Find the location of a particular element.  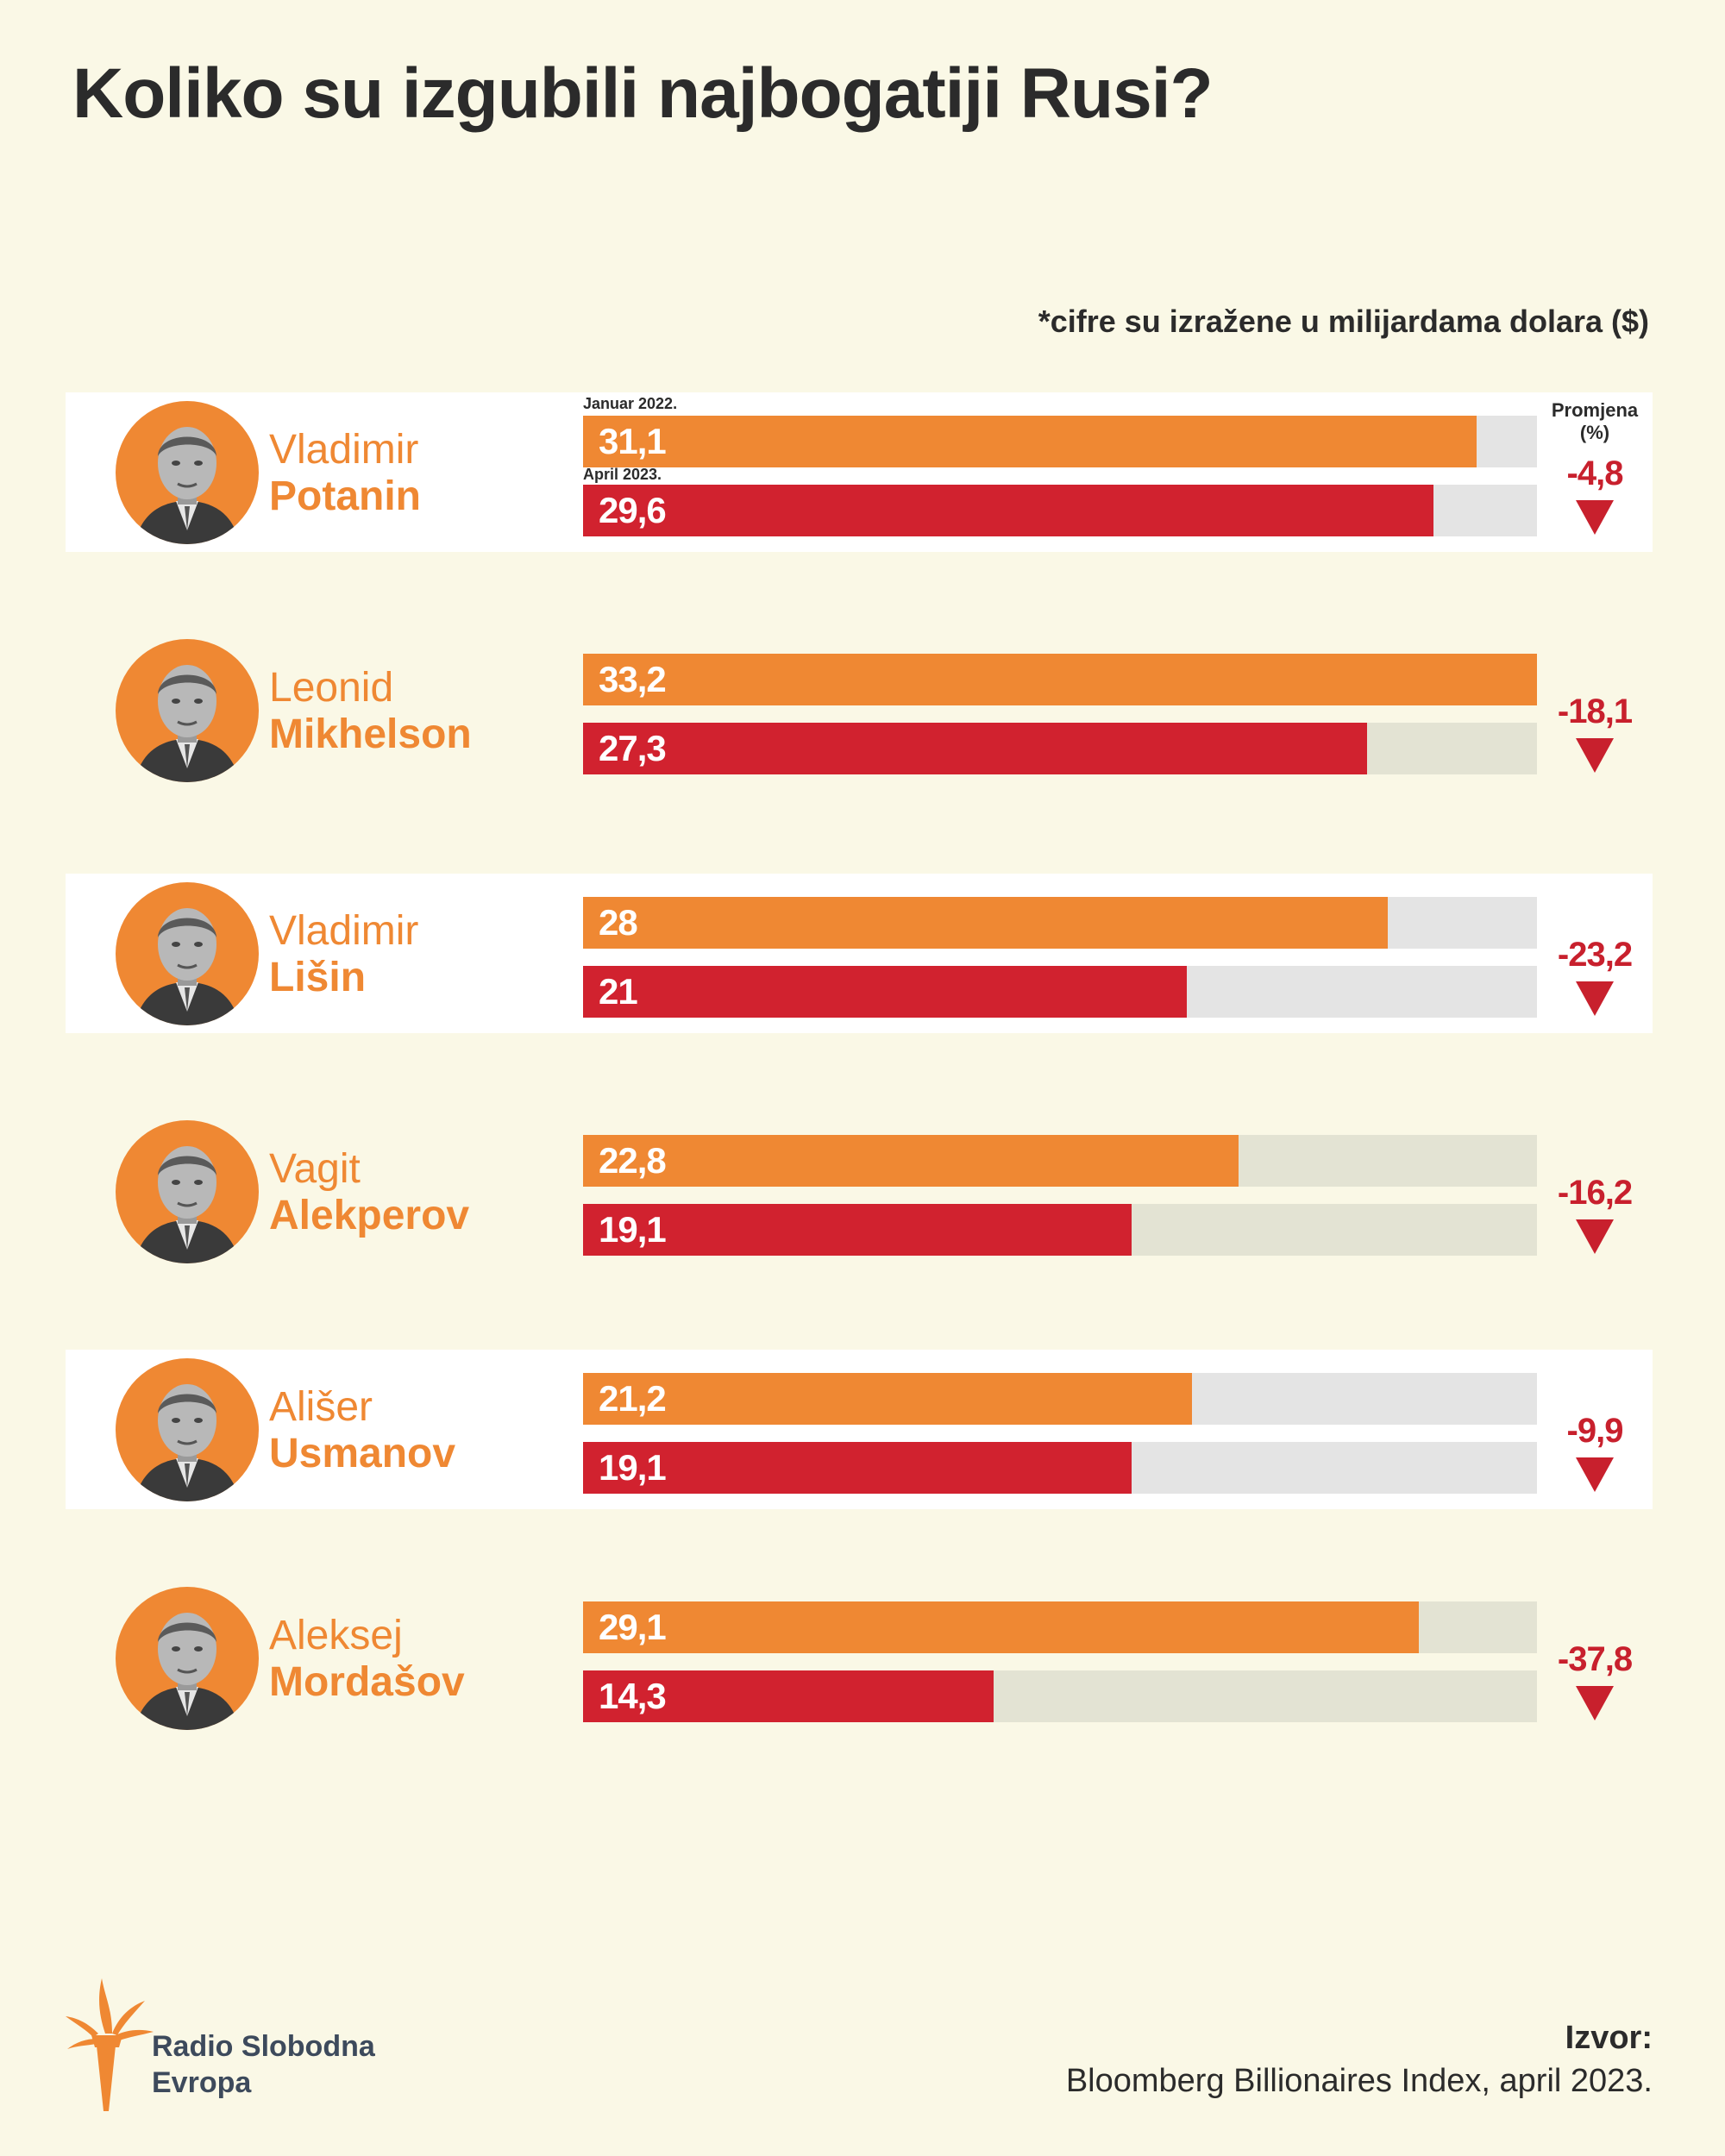

bar-value-label: 28 is located at coordinates (619, 922).